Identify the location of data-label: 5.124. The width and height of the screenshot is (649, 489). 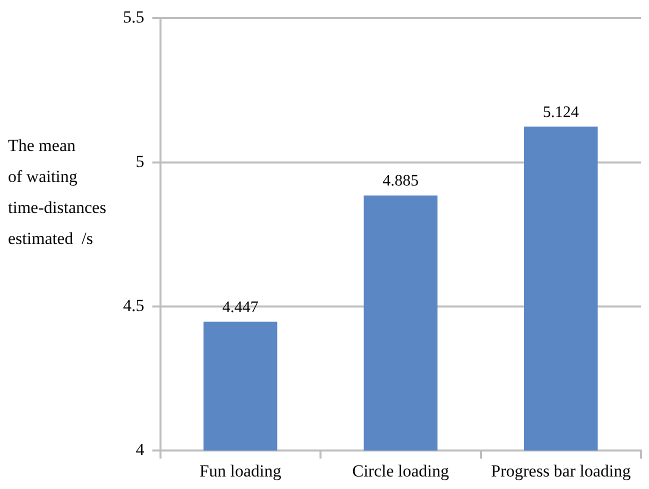
(560, 112).